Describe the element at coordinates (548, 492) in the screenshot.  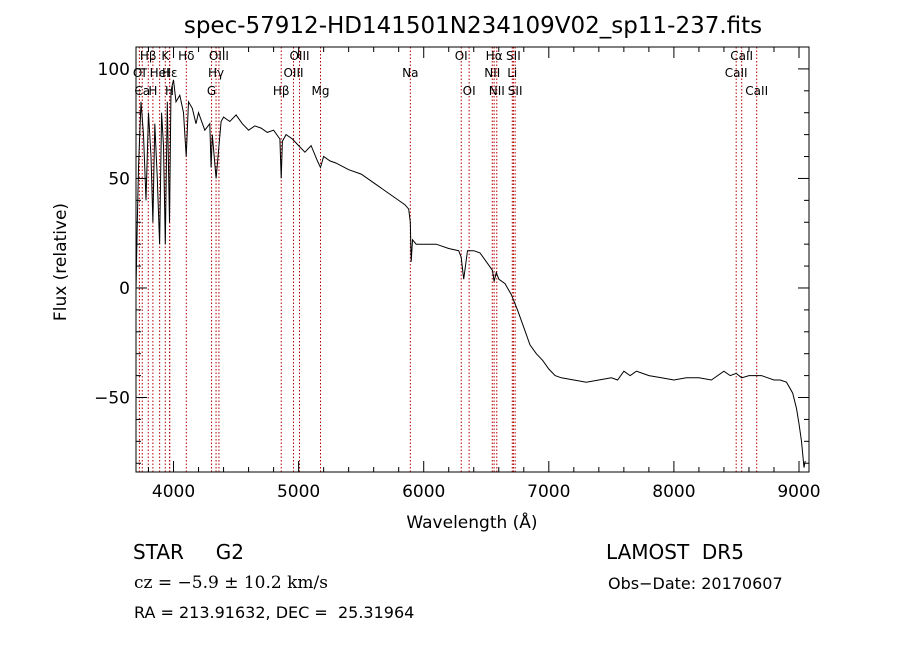
I see `x-tick-label: 7000` at that location.